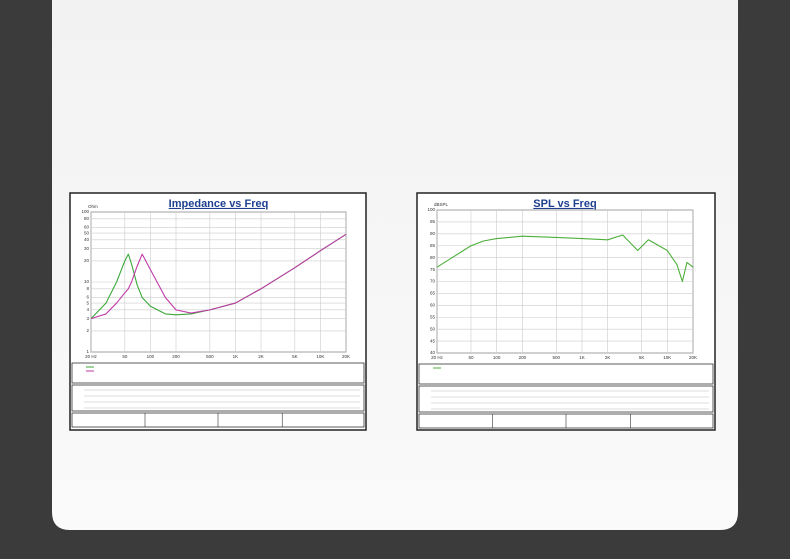  What do you see at coordinates (564, 204) in the screenshot?
I see `chart-title: SPL vs Freq` at bounding box center [564, 204].